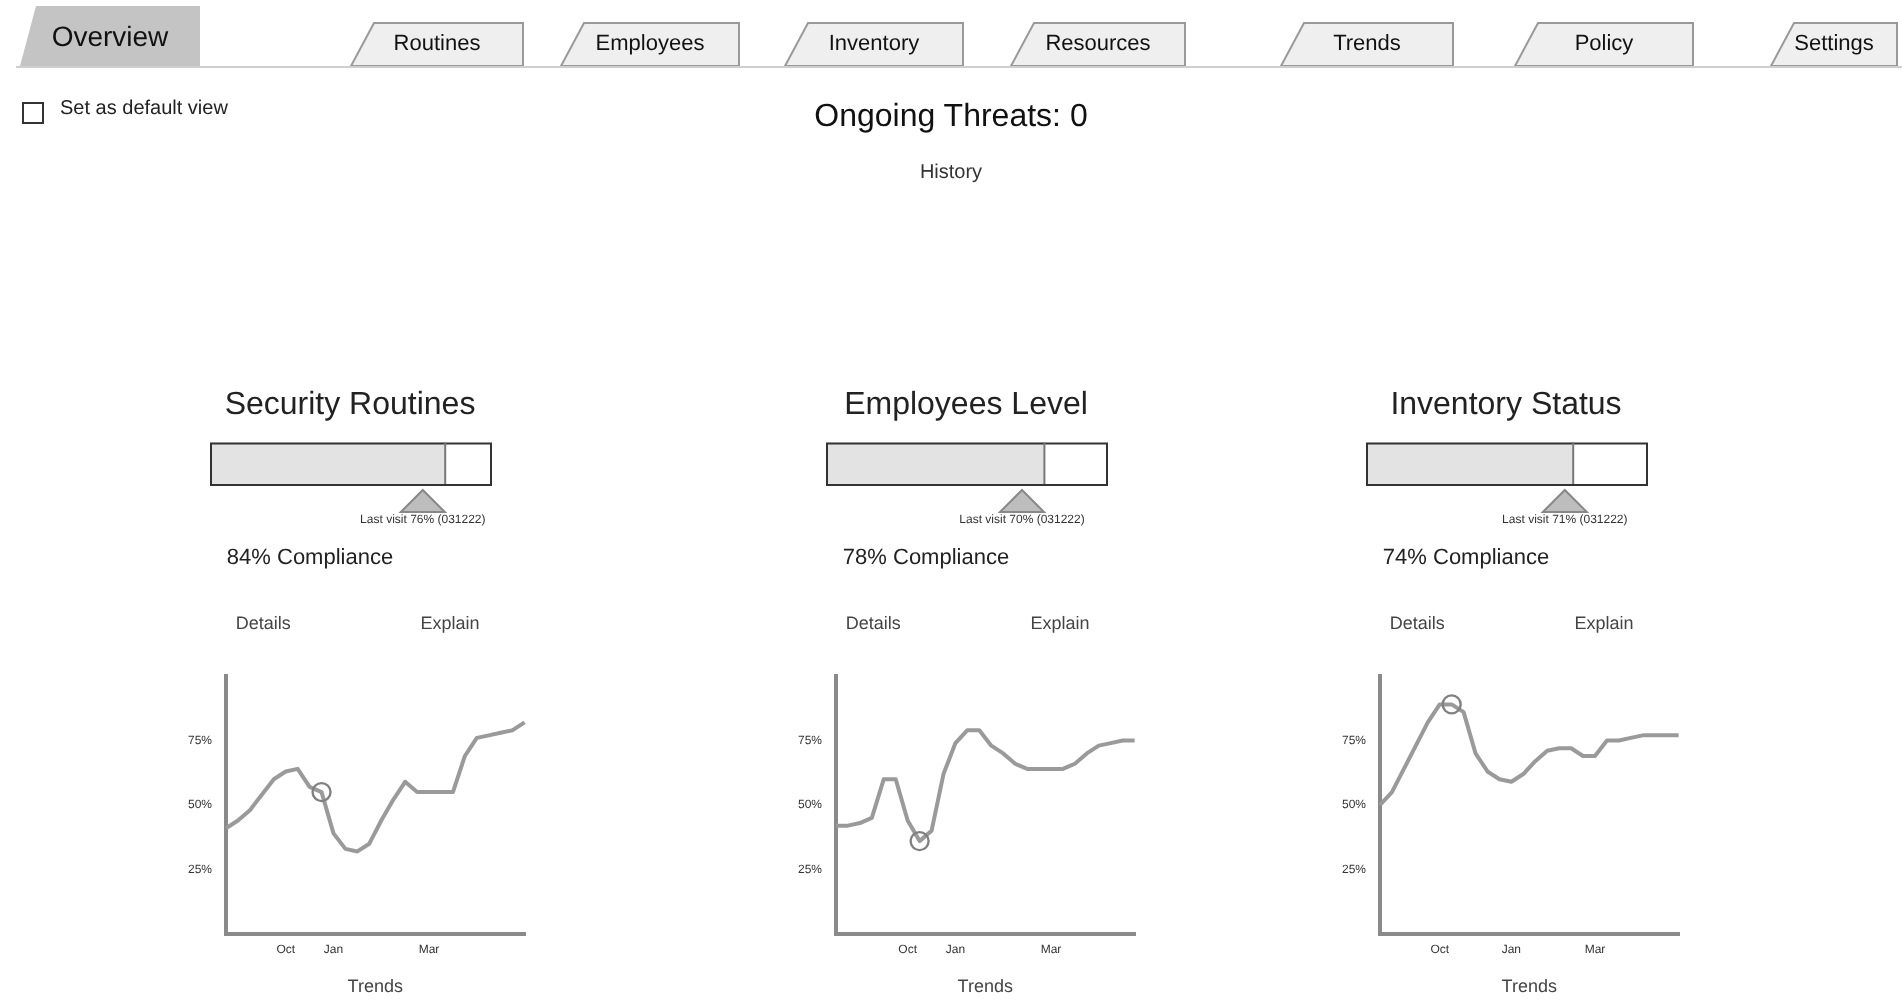 This screenshot has width=1902, height=1006. Describe the element at coordinates (1367, 44) in the screenshot. I see `text: Trends` at that location.